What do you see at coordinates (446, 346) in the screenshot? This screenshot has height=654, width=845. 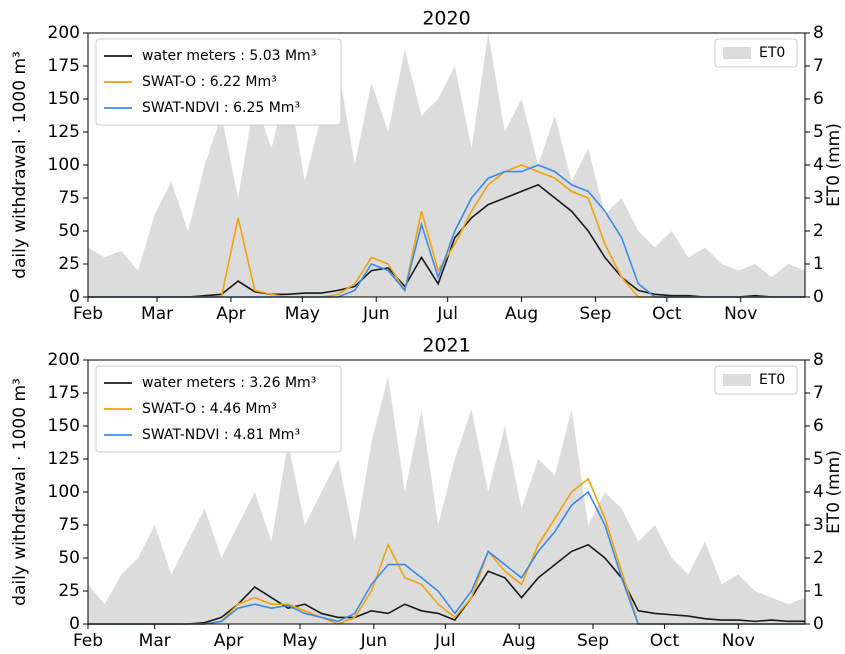 I see `panel-title: 2021` at bounding box center [446, 346].